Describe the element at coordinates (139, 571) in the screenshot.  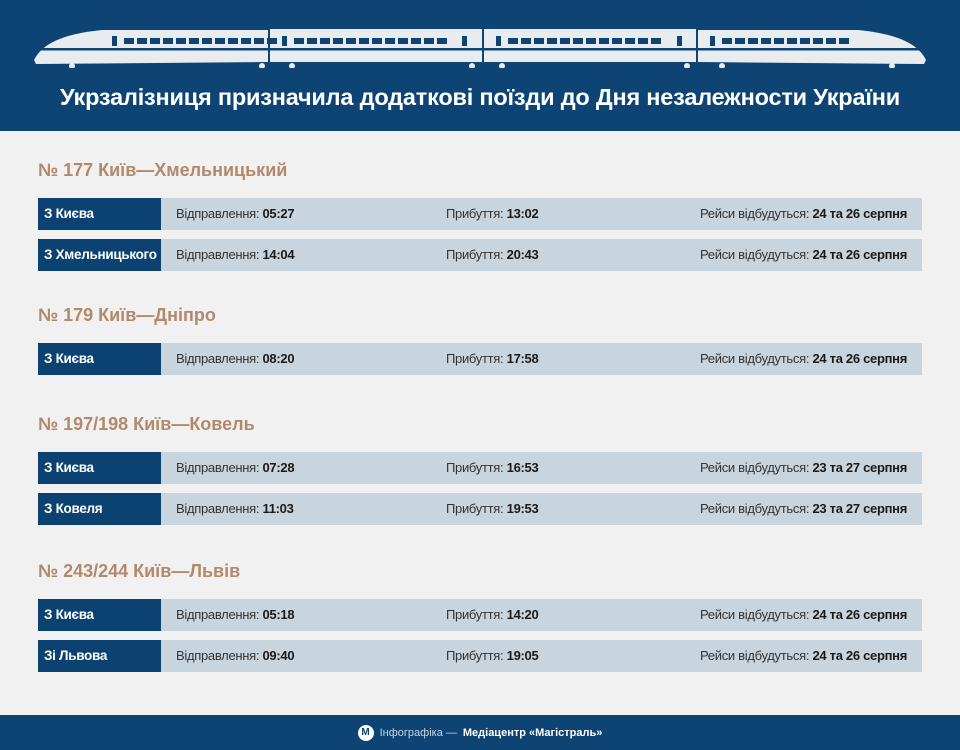
I see `route-heading: № 243/244 Київ—Львів` at that location.